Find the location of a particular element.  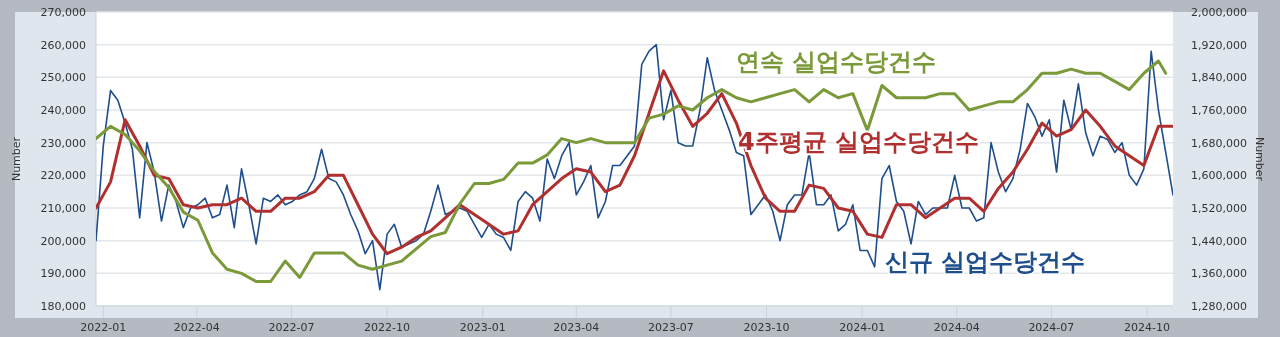

x-tick-label: 2023-01 is located at coordinates (482, 327).